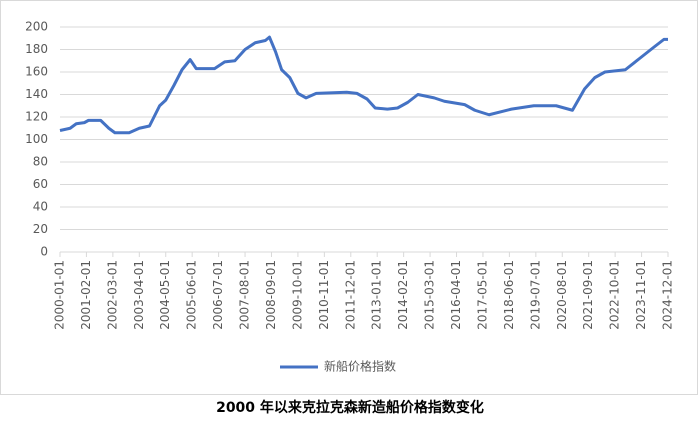 The width and height of the screenshot is (700, 424). I want to click on y-tick-label: 40, so click(40, 207).